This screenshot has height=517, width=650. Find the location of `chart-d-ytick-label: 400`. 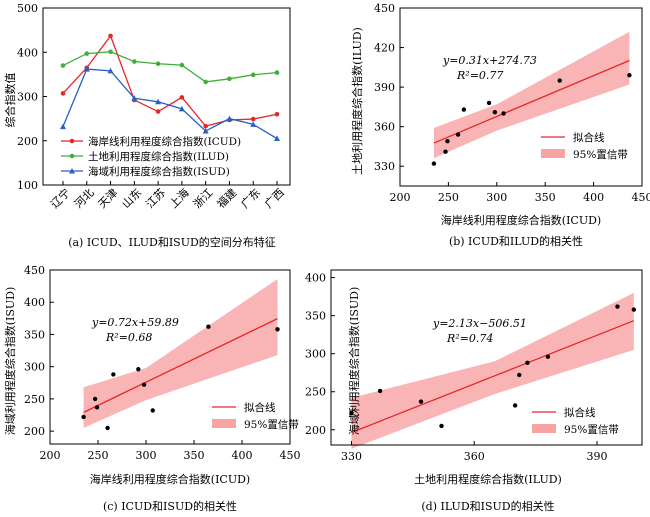

chart-d-ytick-label: 400 is located at coordinates (315, 278).